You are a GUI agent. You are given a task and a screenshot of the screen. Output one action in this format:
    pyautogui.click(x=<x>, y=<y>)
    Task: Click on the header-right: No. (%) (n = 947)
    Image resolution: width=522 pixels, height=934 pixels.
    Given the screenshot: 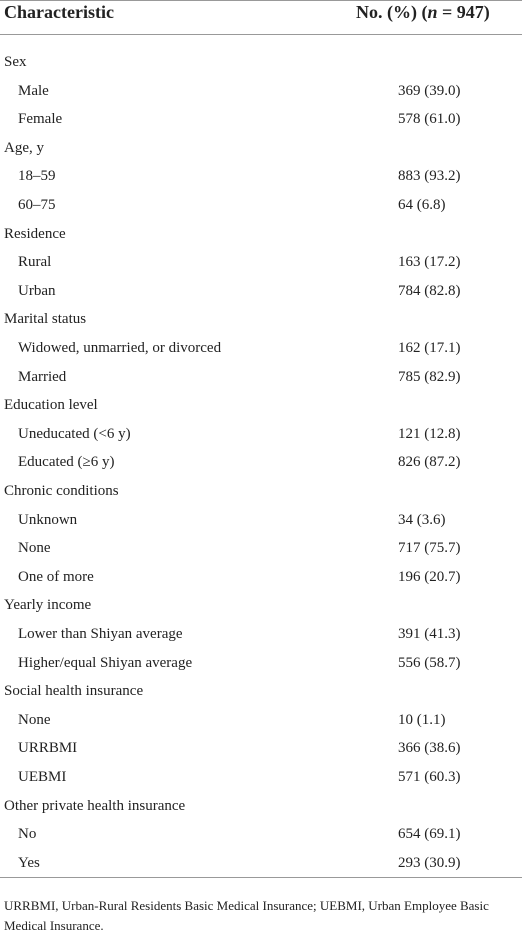 What is the action you would take?
    pyautogui.click(x=423, y=12)
    